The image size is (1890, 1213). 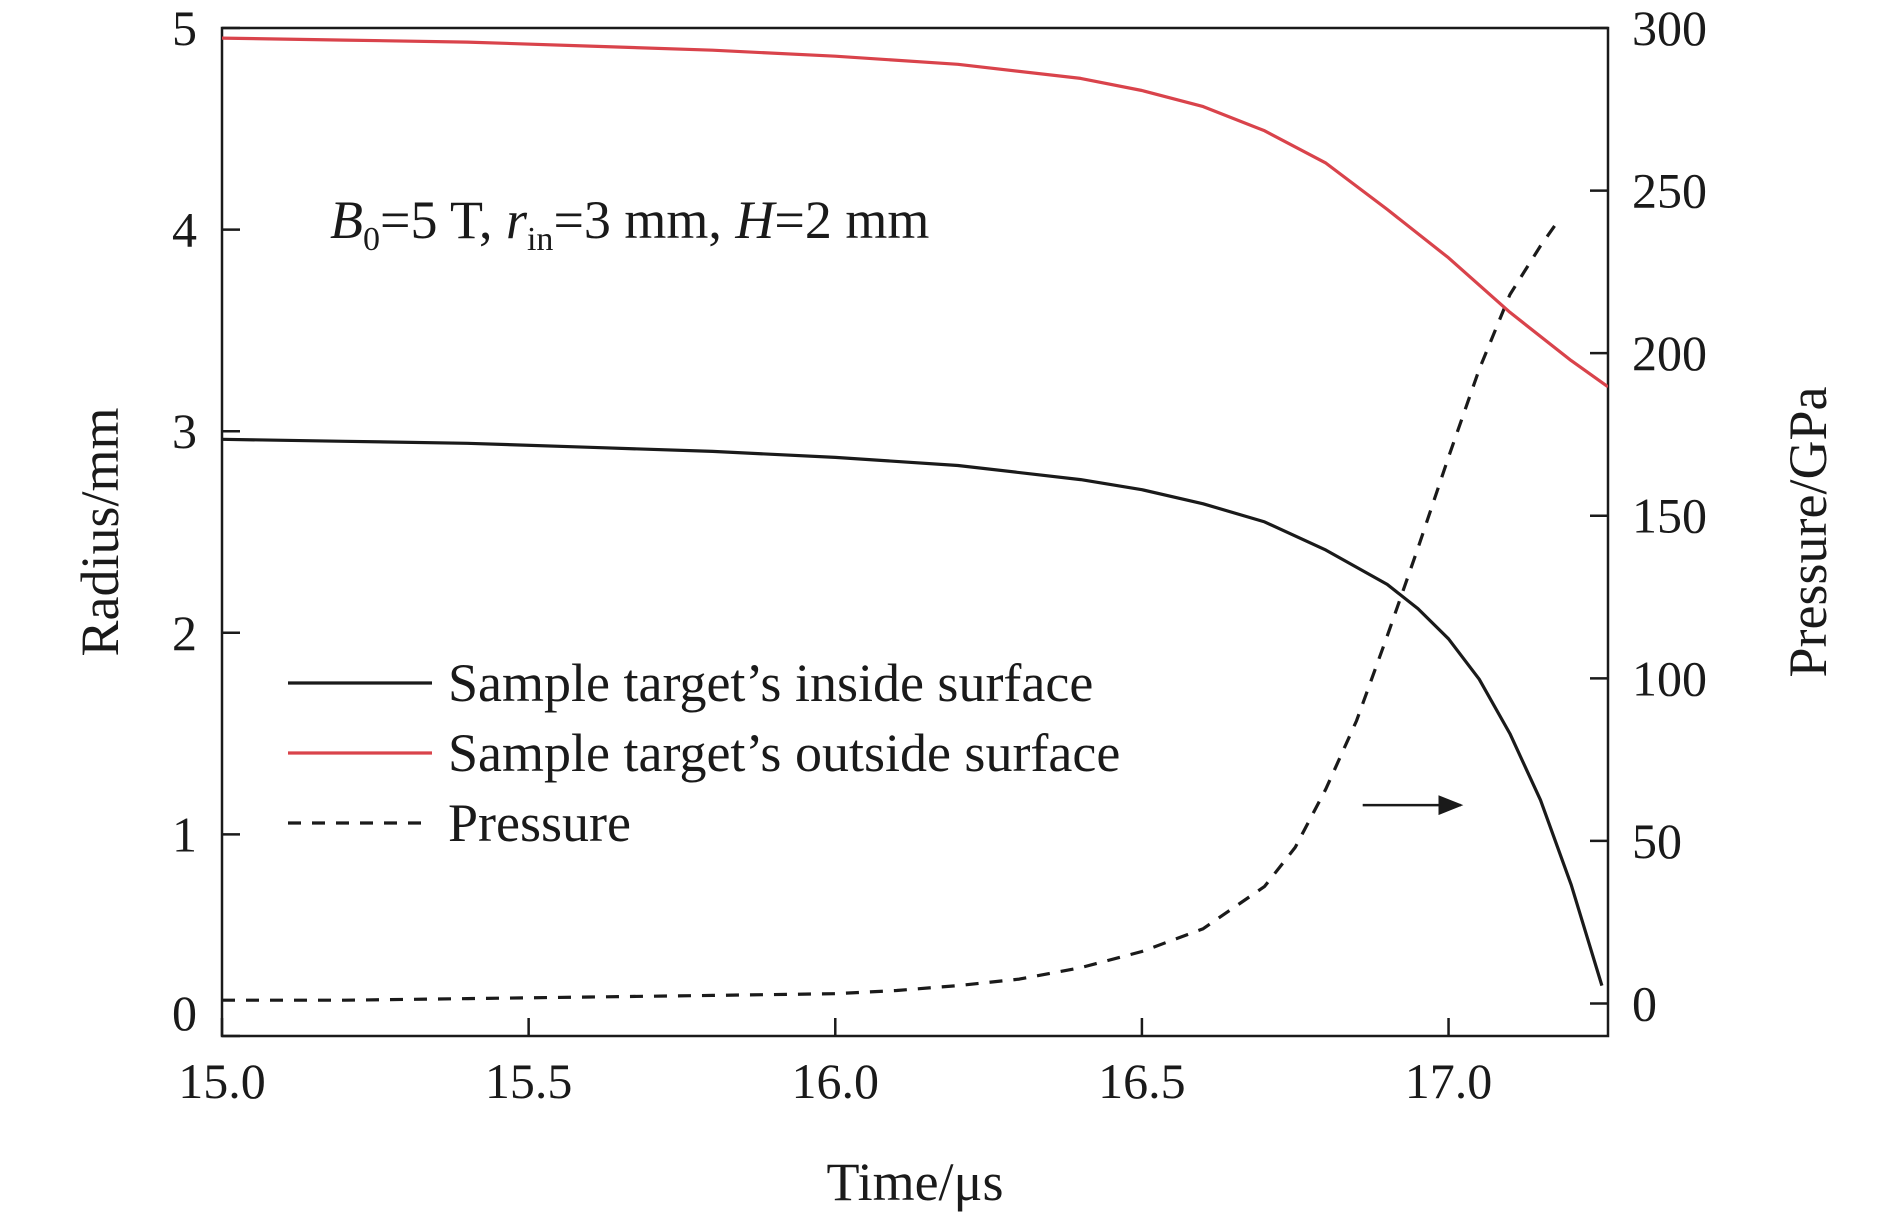 What do you see at coordinates (851, 220) in the screenshot?
I see `annotation-part: =2 mm` at bounding box center [851, 220].